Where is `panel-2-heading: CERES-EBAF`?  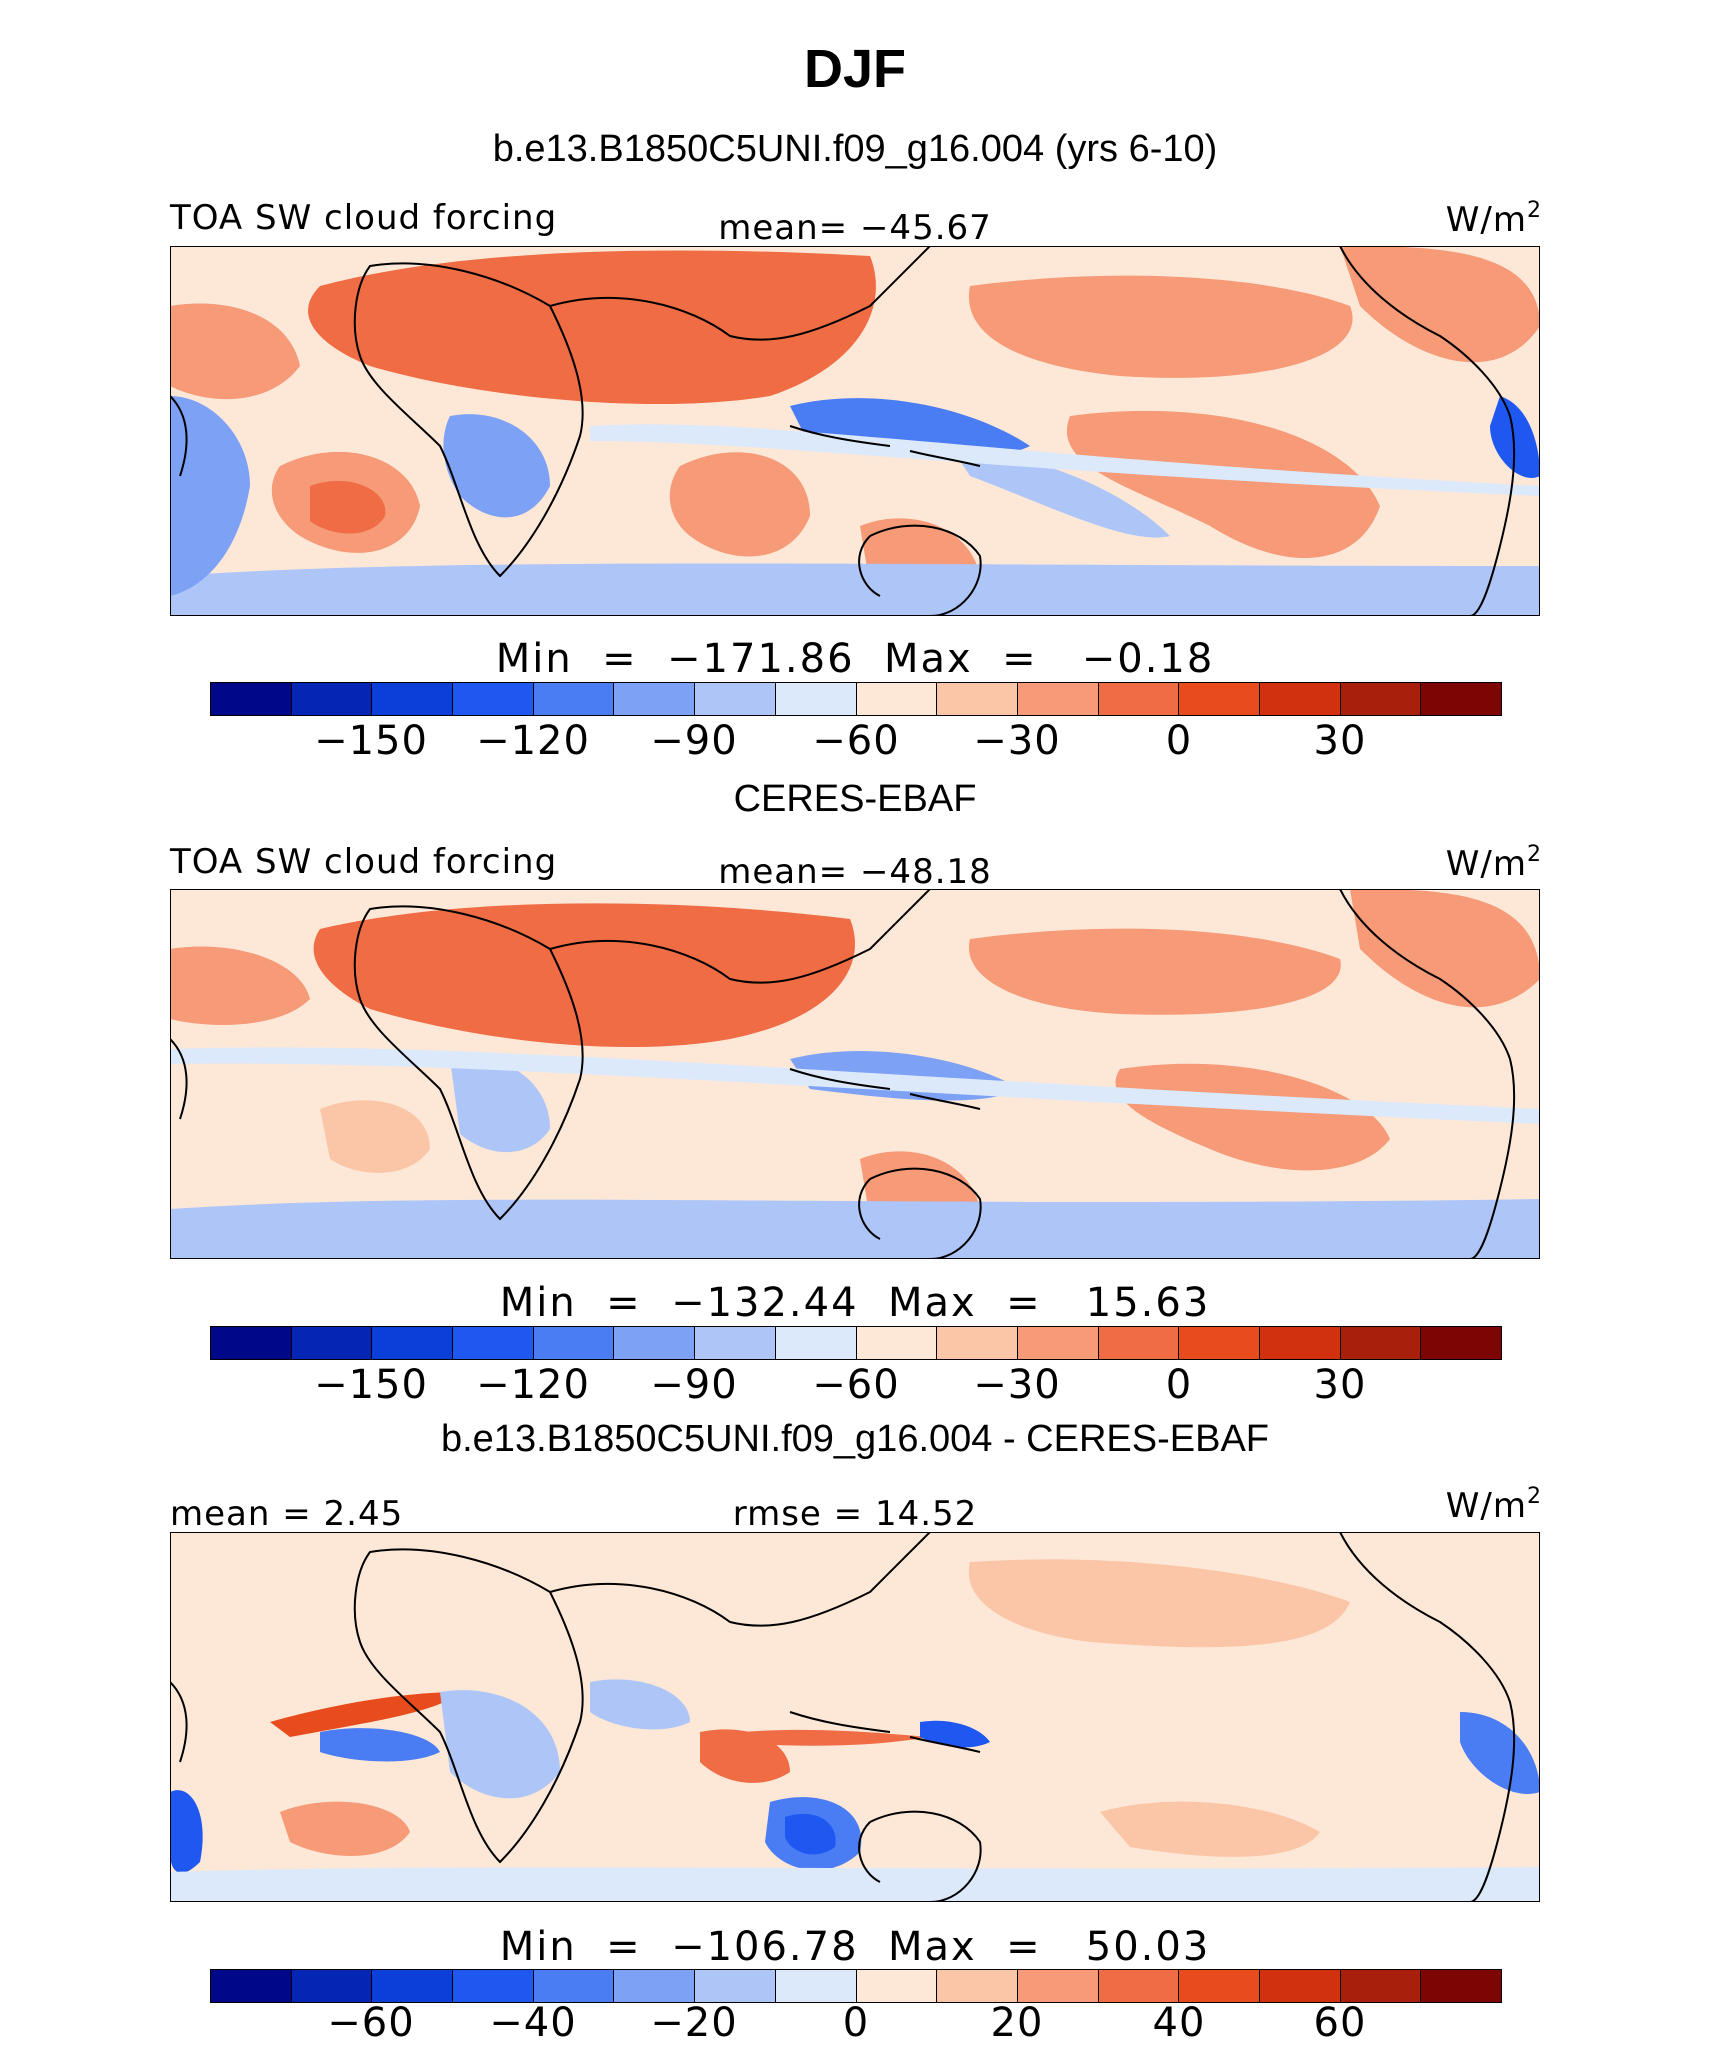
panel-2-heading: CERES-EBAF is located at coordinates (855, 799).